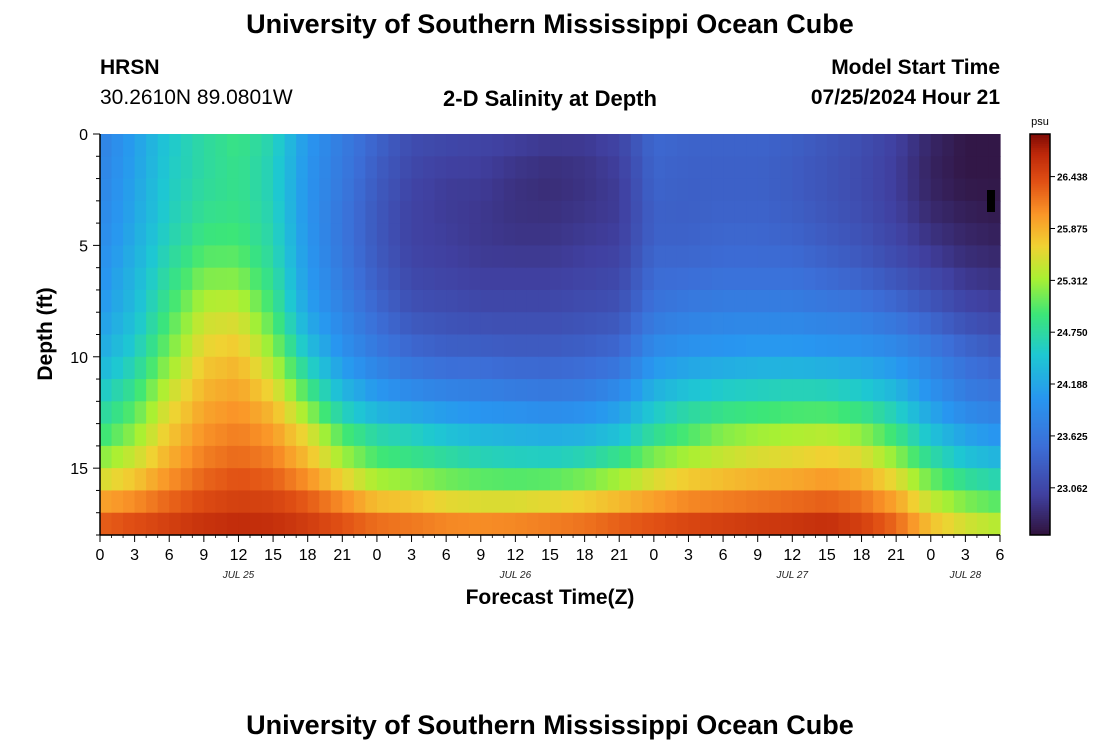 The height and width of the screenshot is (750, 1100). I want to click on x-tick-label: 18, so click(862, 555).